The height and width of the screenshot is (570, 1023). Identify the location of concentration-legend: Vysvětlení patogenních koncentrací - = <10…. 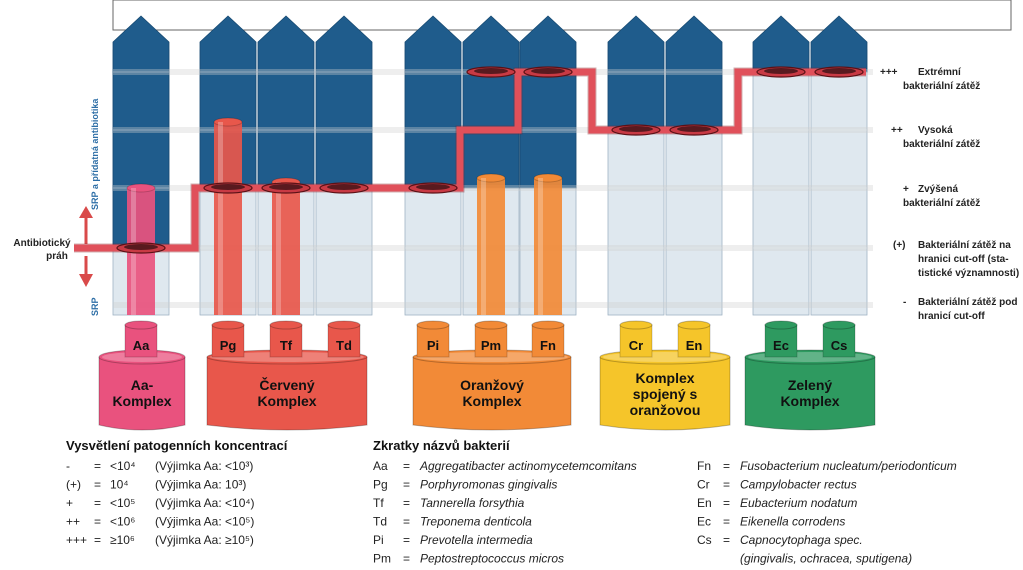
(177, 492).